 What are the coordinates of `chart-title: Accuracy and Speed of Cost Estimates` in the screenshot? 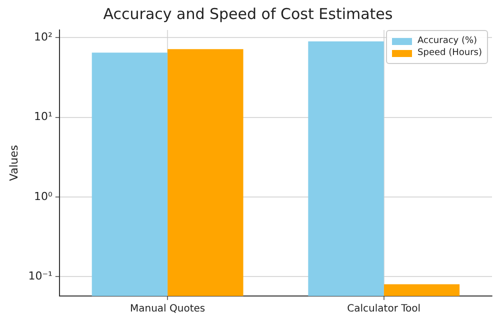 It's located at (248, 13).